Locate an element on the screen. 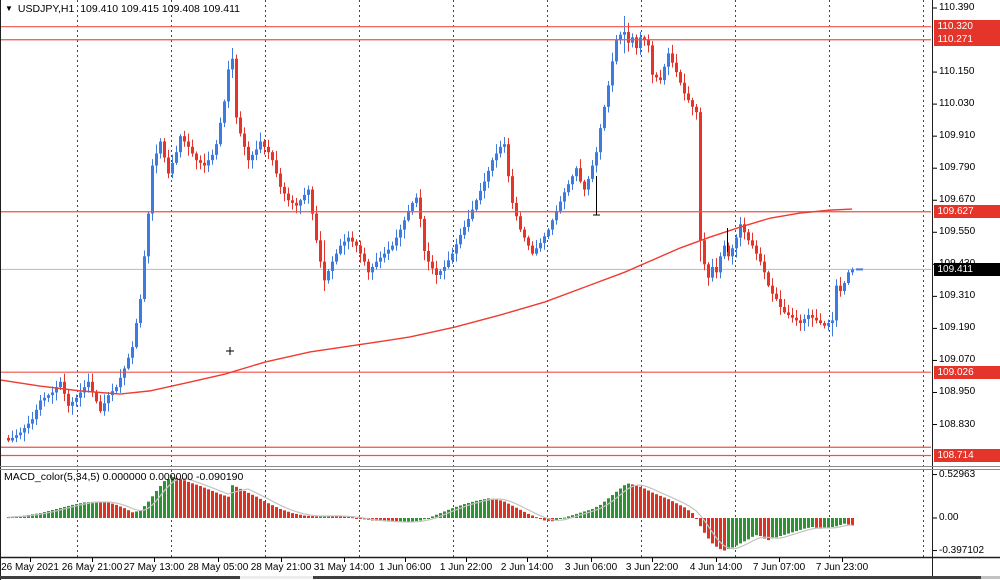  h-scrollbar is located at coordinates (500, 577).